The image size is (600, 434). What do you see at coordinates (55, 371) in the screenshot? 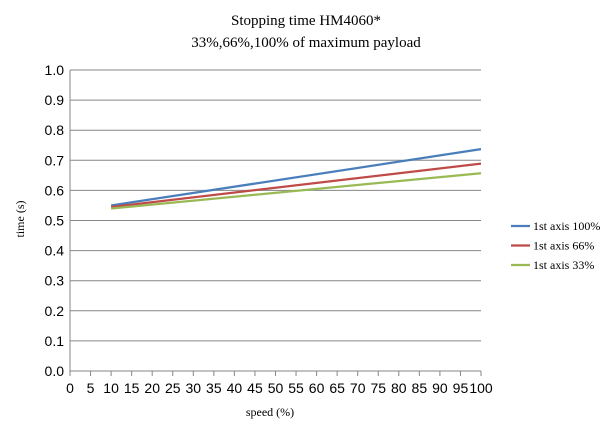
I see `y-tick-label: 0.0` at bounding box center [55, 371].